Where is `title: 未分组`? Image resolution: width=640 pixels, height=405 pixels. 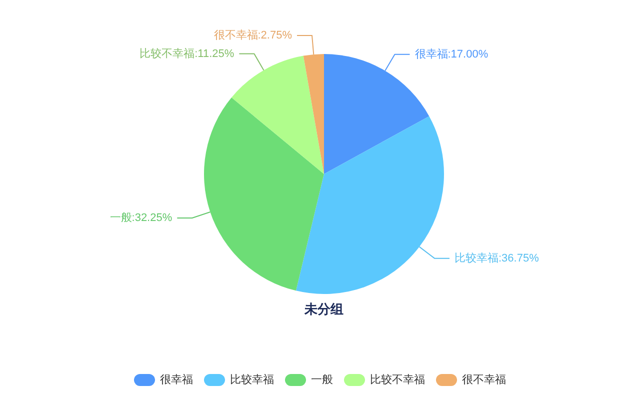 title: 未分组 is located at coordinates (324, 309).